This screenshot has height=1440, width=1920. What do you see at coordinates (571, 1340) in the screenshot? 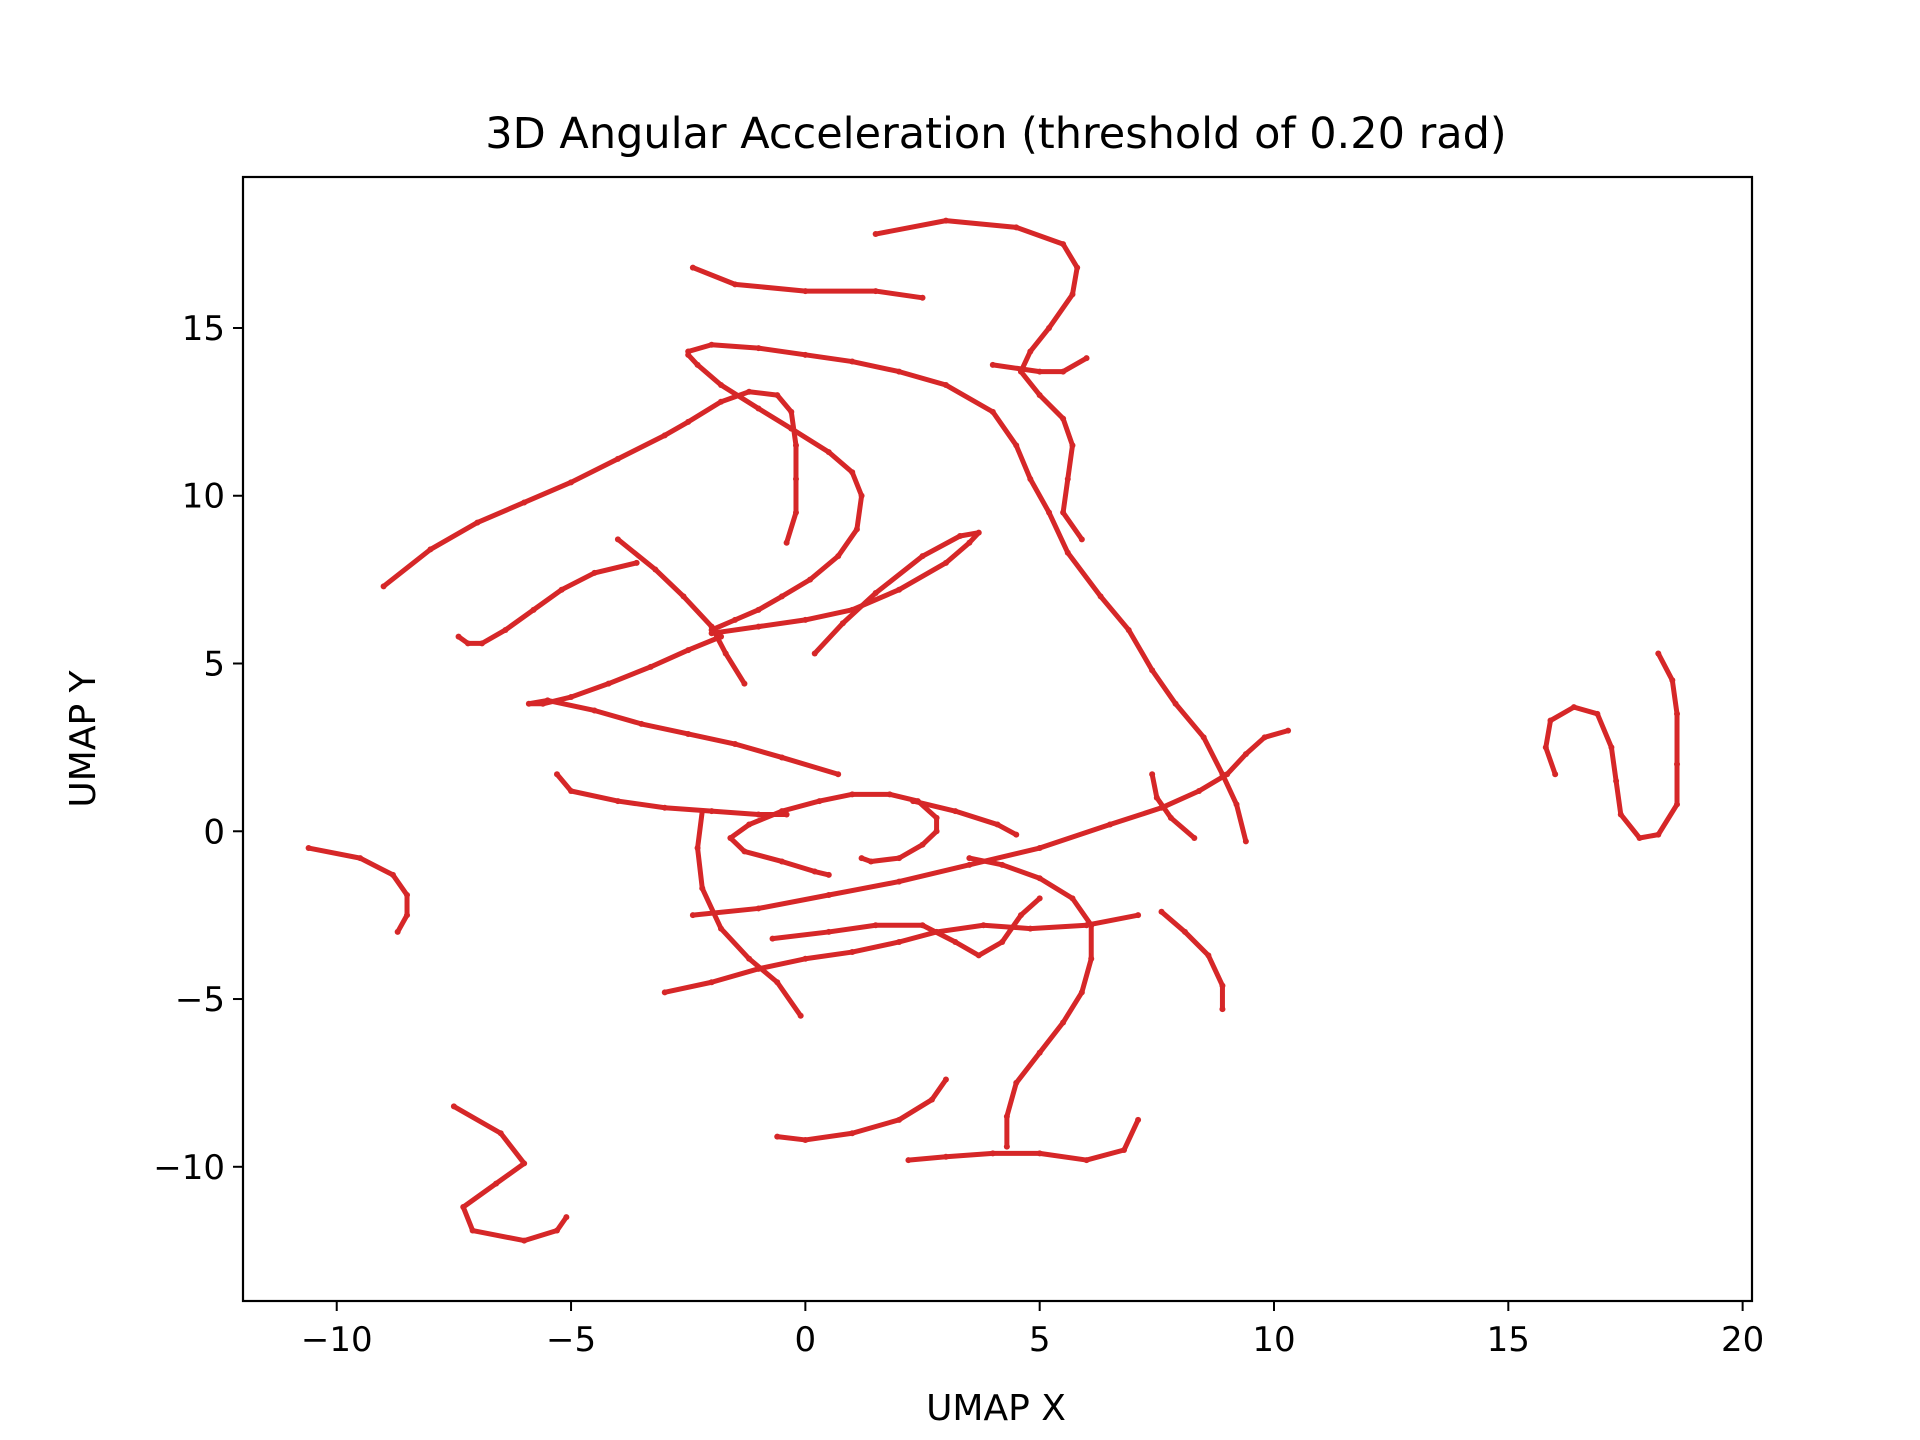
I see `x-tick-label: −5` at bounding box center [571, 1340].